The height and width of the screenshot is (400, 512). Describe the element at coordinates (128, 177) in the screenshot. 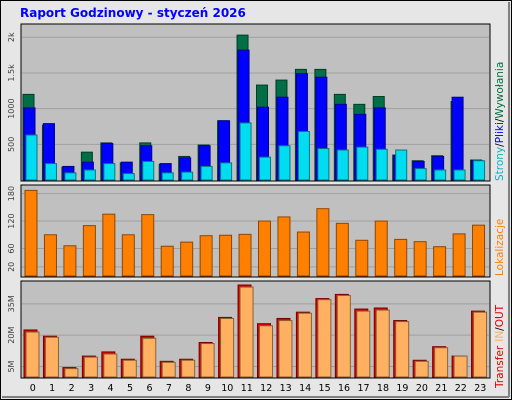

I see `bar-wywołania-hour-5` at that location.